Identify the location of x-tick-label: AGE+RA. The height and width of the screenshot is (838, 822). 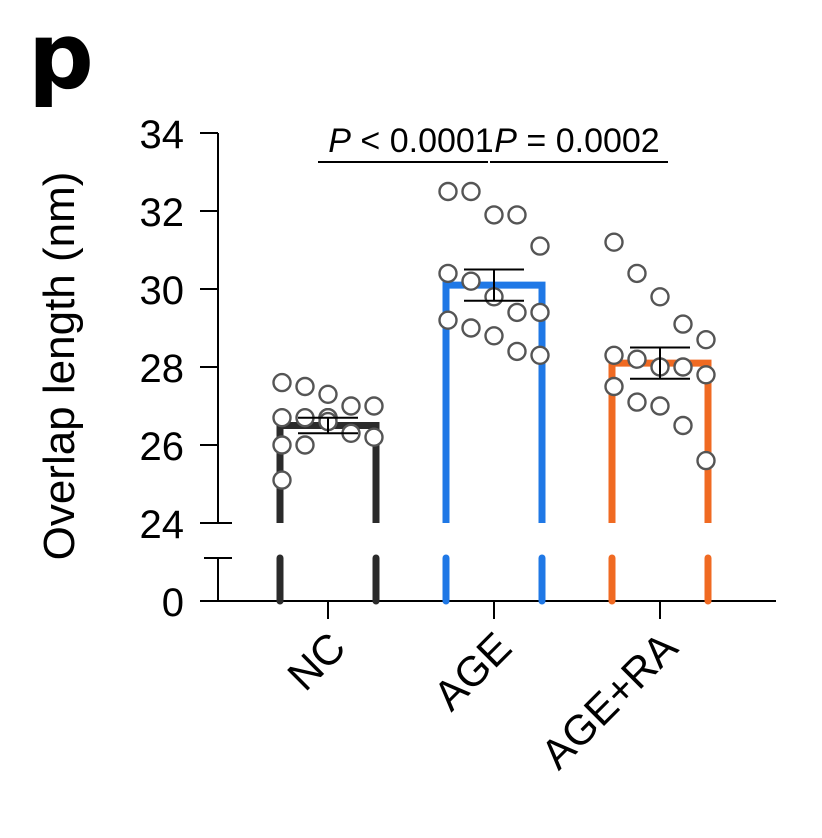
(609, 700).